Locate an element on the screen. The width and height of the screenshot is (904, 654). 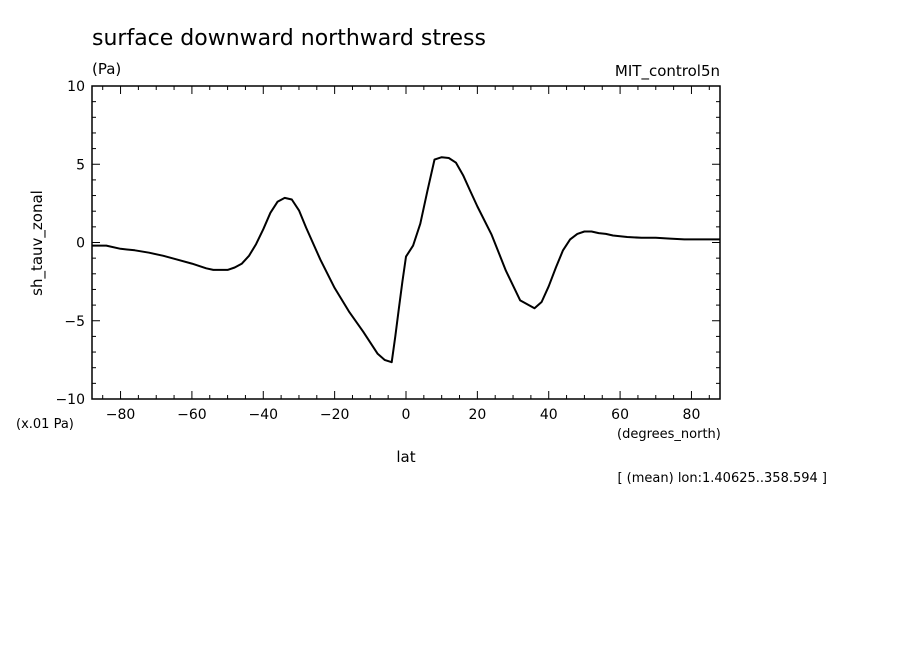
dataset-label: MIT_control5n is located at coordinates (667, 71).